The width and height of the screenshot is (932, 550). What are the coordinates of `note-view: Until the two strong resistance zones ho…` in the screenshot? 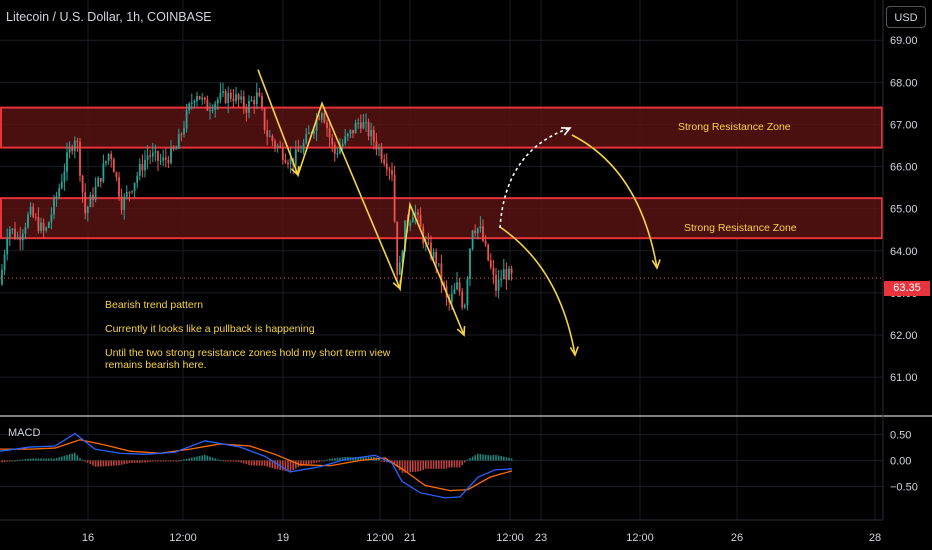 It's located at (248, 359).